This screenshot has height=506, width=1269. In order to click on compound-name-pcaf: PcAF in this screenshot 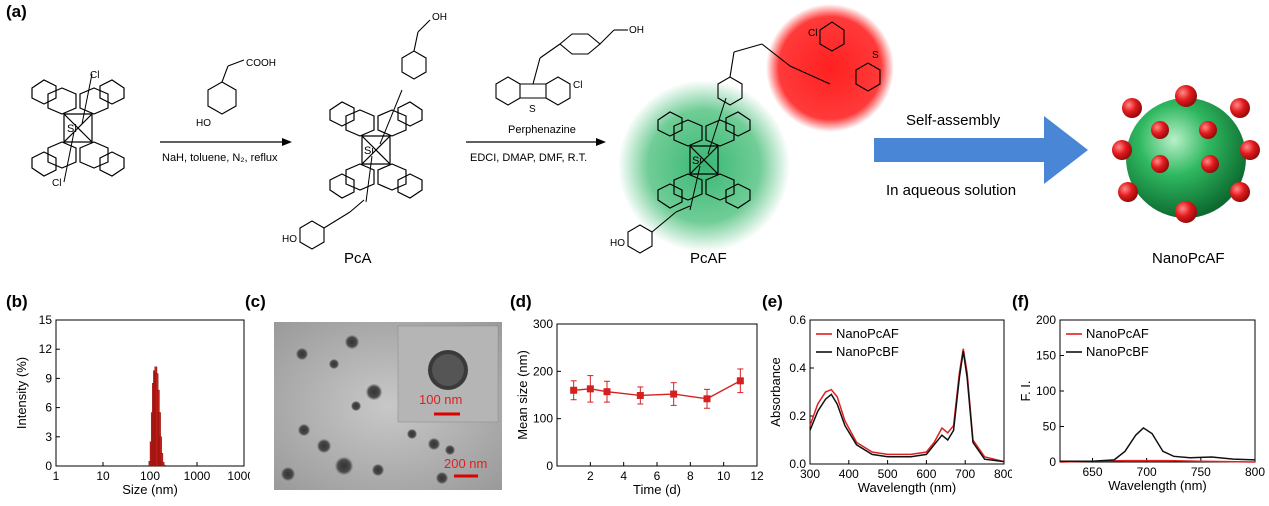, I will do `click(708, 258)`.